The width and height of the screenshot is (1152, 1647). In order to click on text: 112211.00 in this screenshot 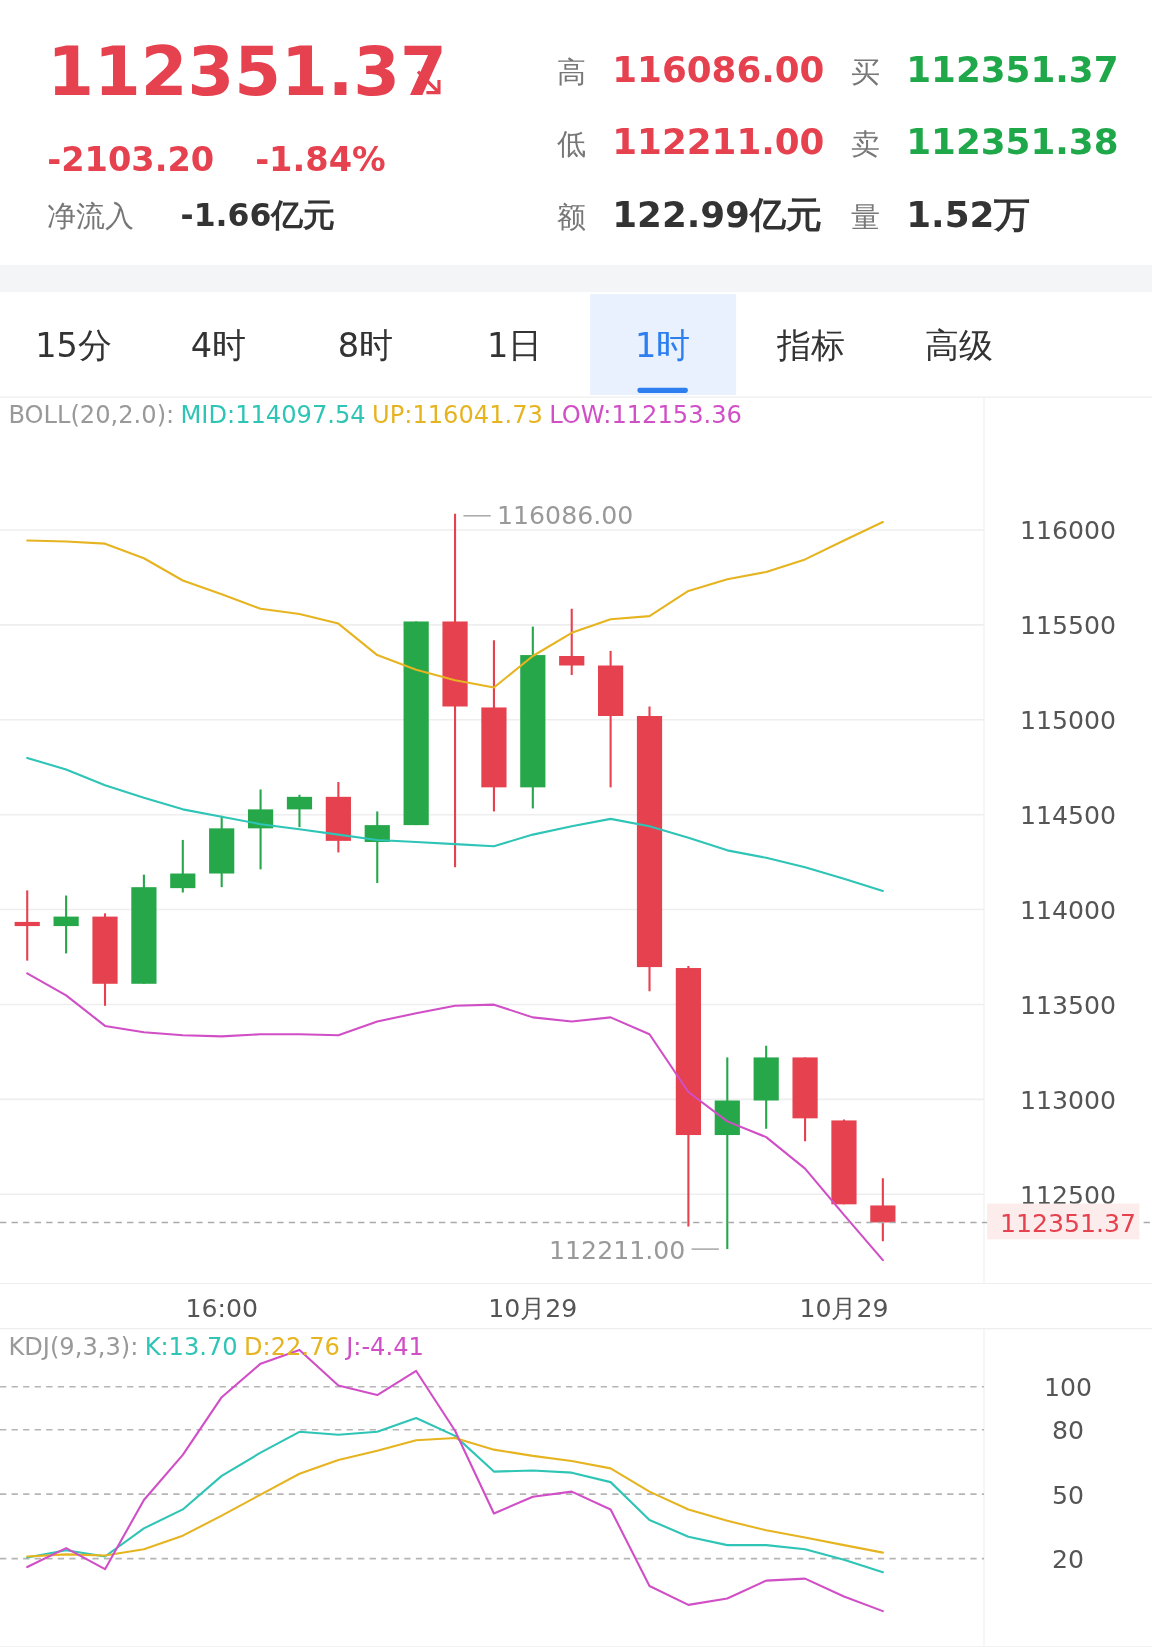, I will do `click(718, 141)`.